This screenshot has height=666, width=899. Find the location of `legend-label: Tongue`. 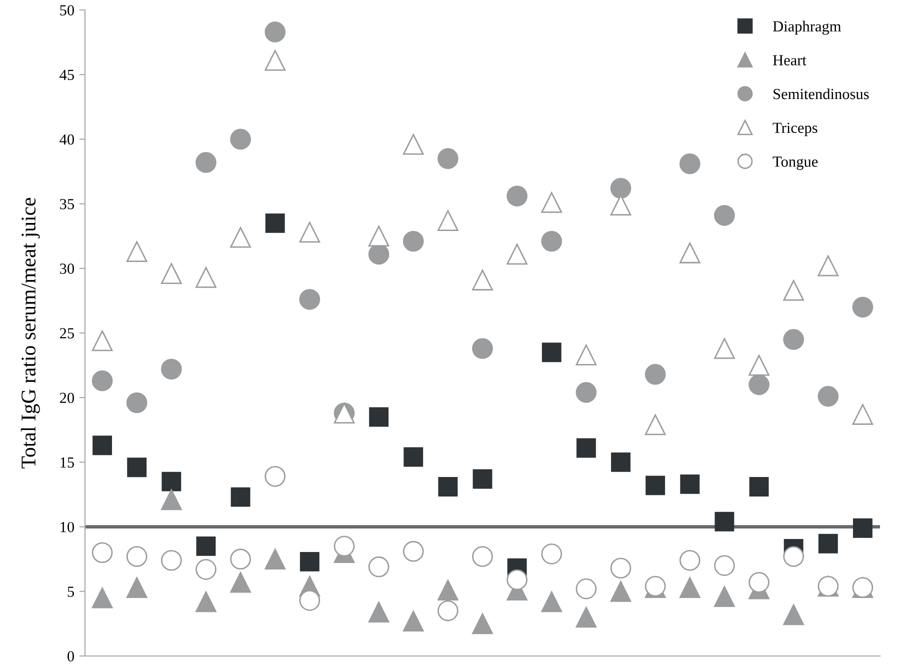

legend-label: Tongue is located at coordinates (795, 163).